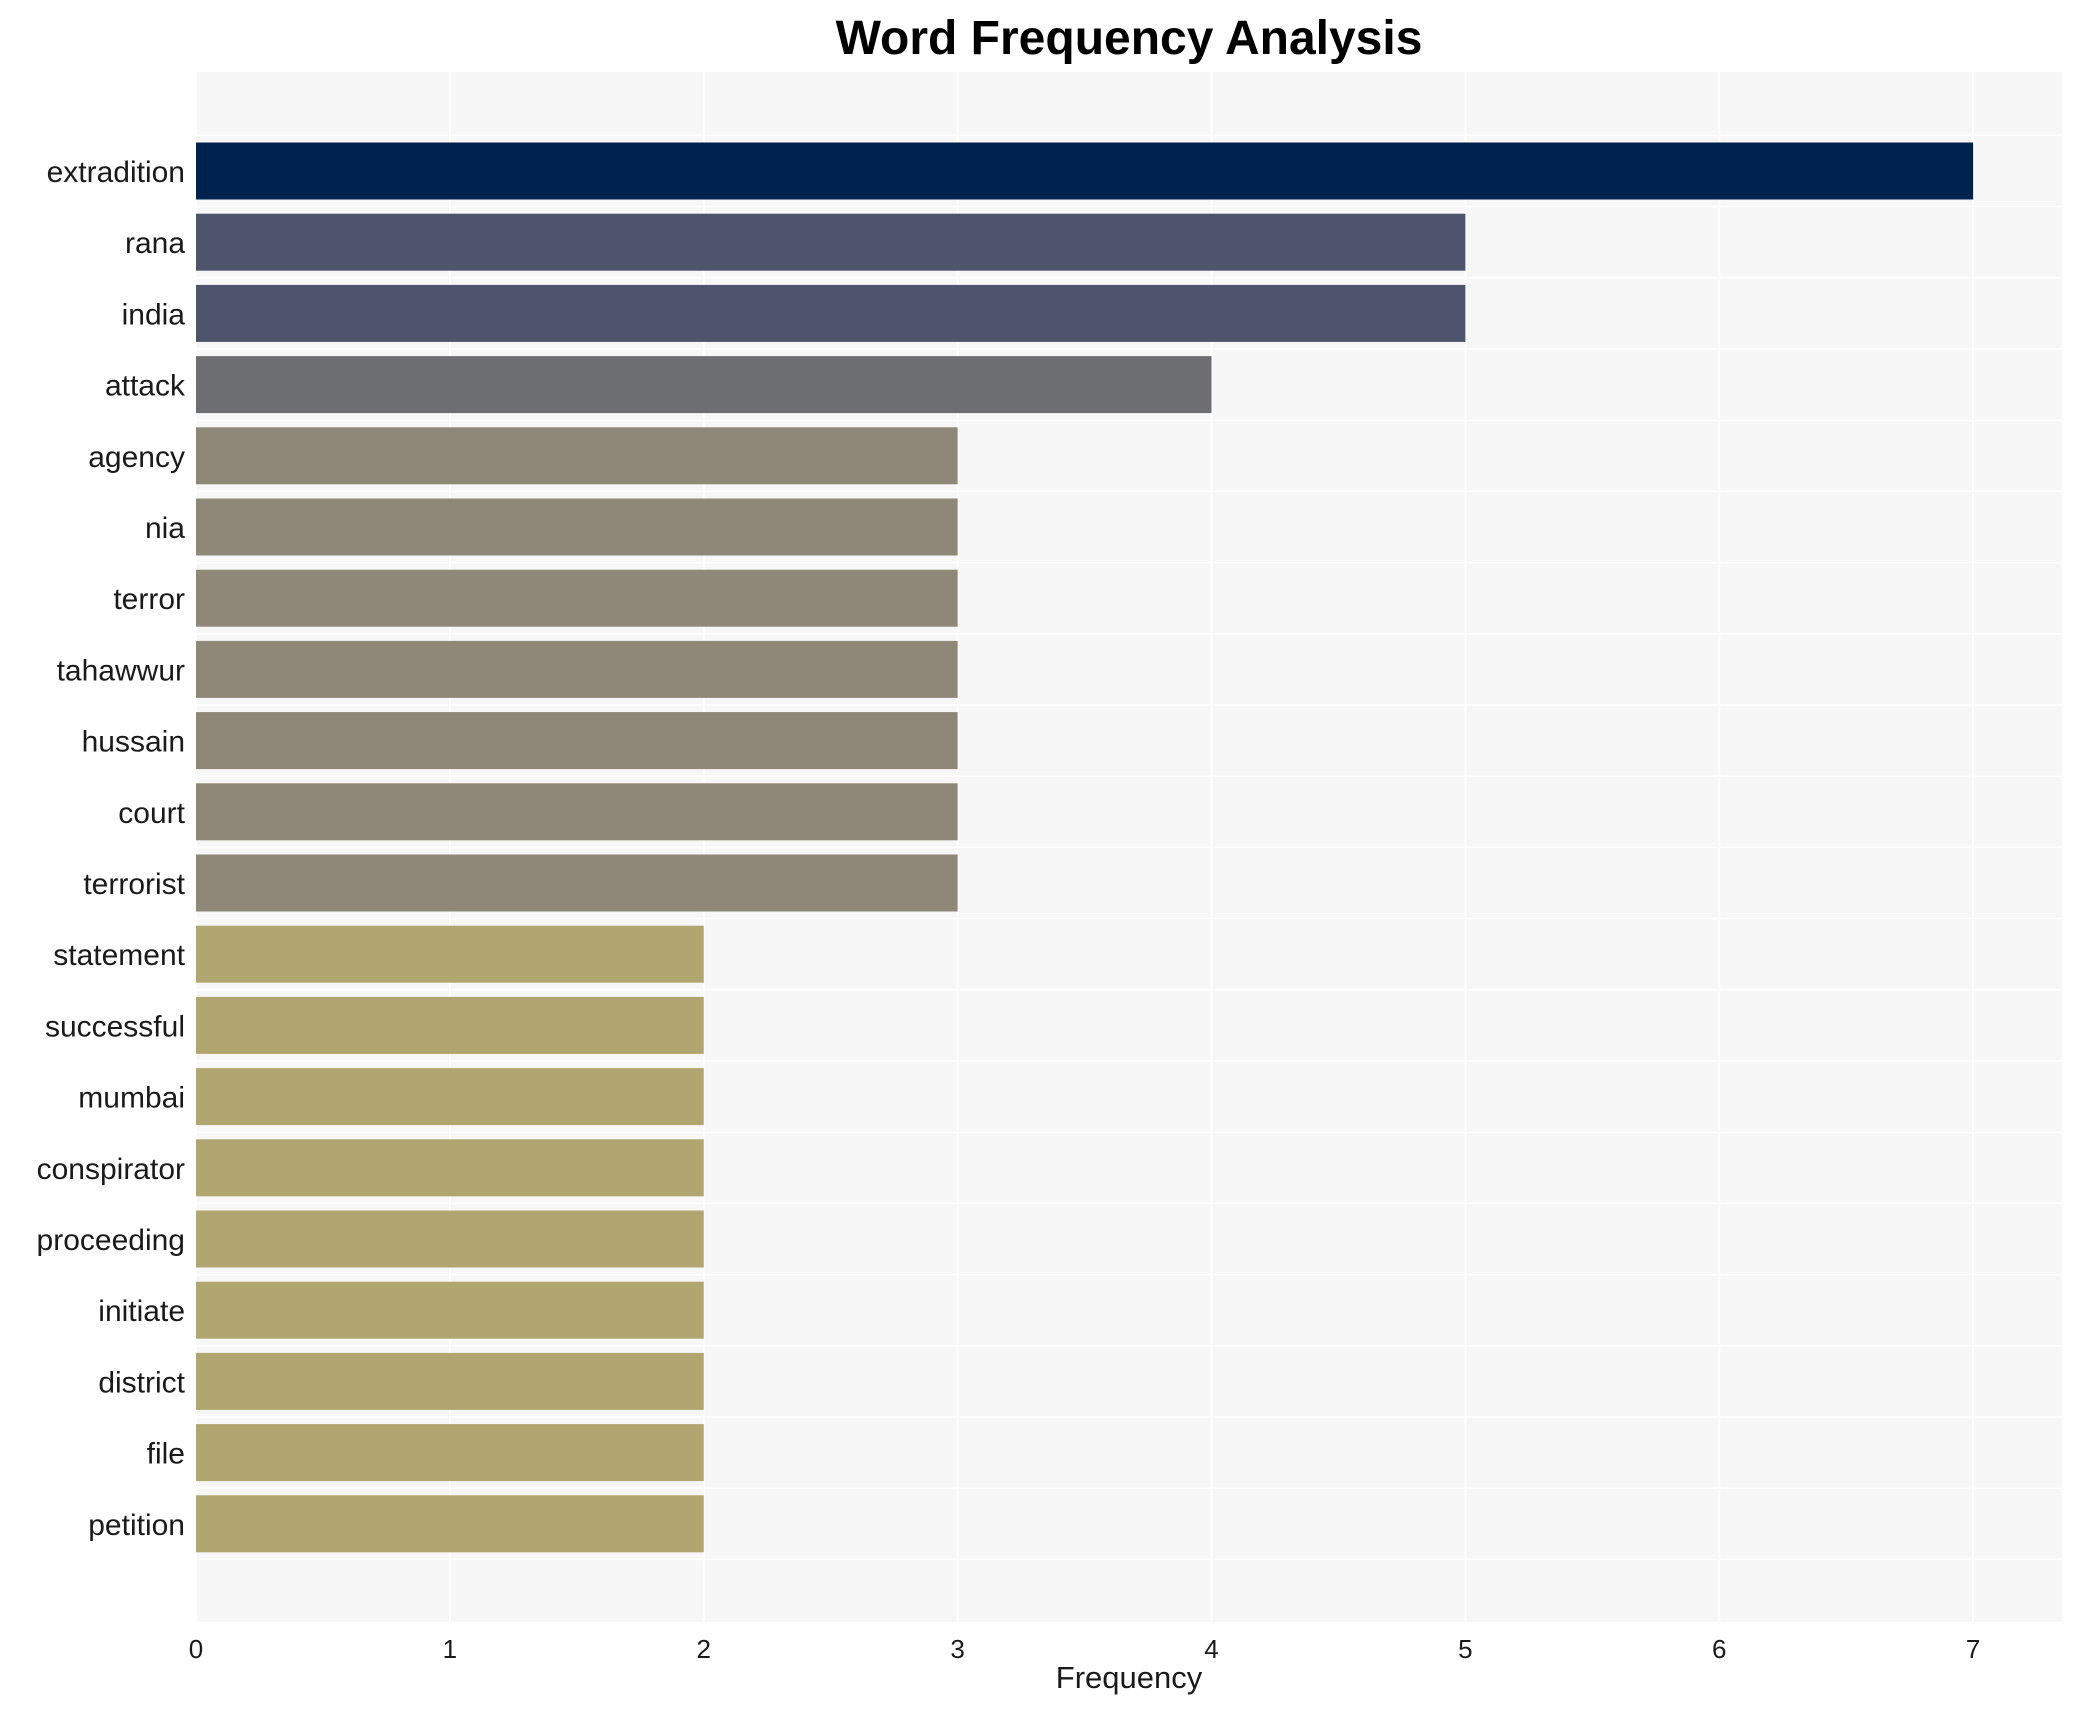  What do you see at coordinates (121, 670) in the screenshot?
I see `category-label-tahawwur: tahawwur` at bounding box center [121, 670].